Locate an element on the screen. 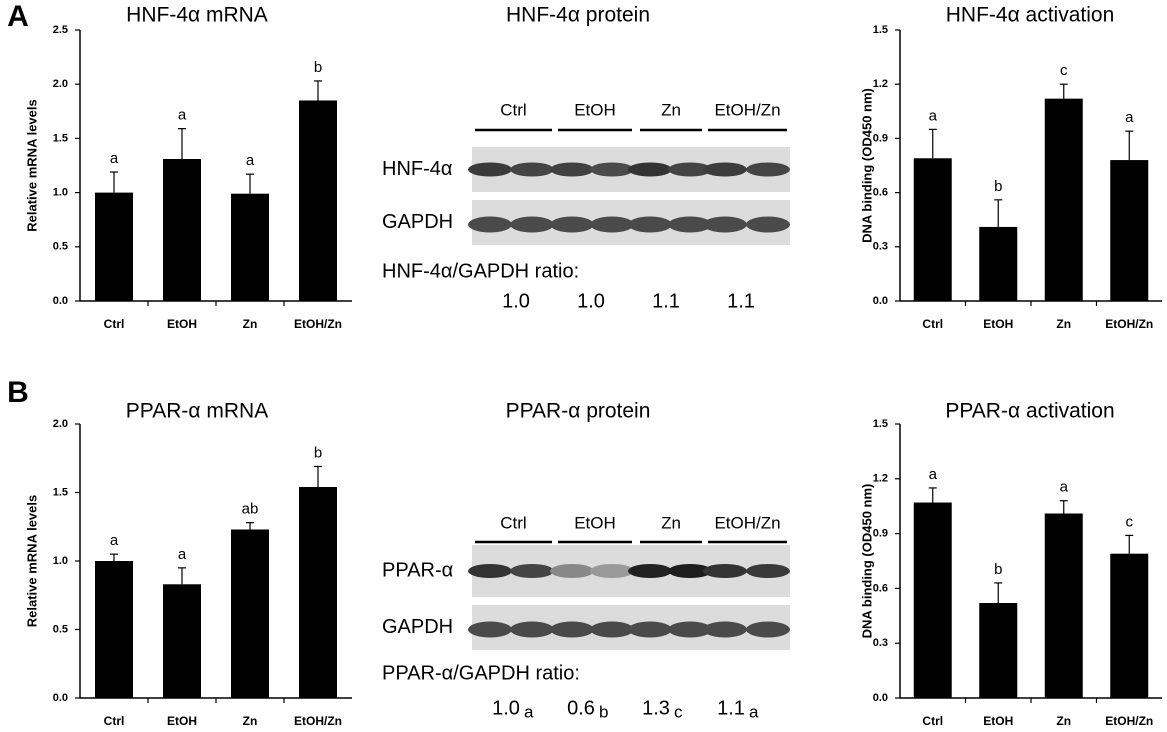  panel-label: A is located at coordinates (18, 16).